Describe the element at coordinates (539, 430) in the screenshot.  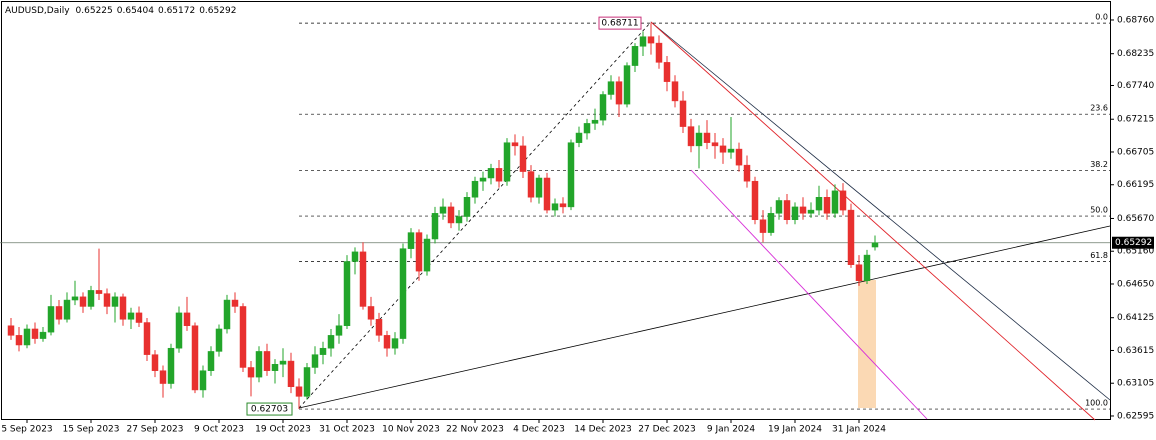
I see `x-tick-label: 4 Dec 2023` at that location.